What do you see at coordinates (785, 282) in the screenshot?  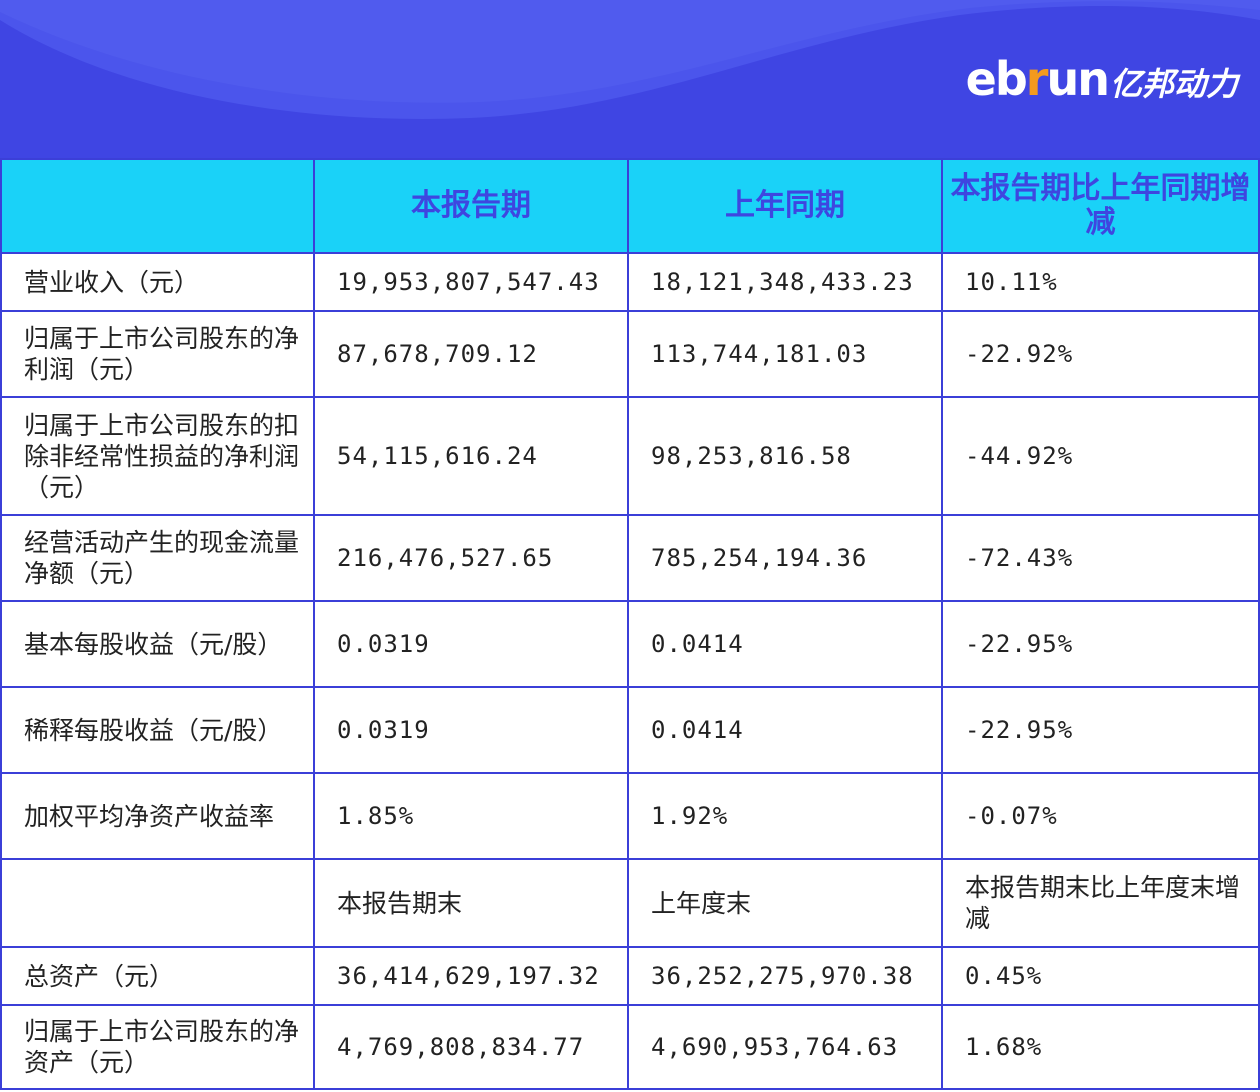 I see `cell-previous: 18,121,348,433.23` at bounding box center [785, 282].